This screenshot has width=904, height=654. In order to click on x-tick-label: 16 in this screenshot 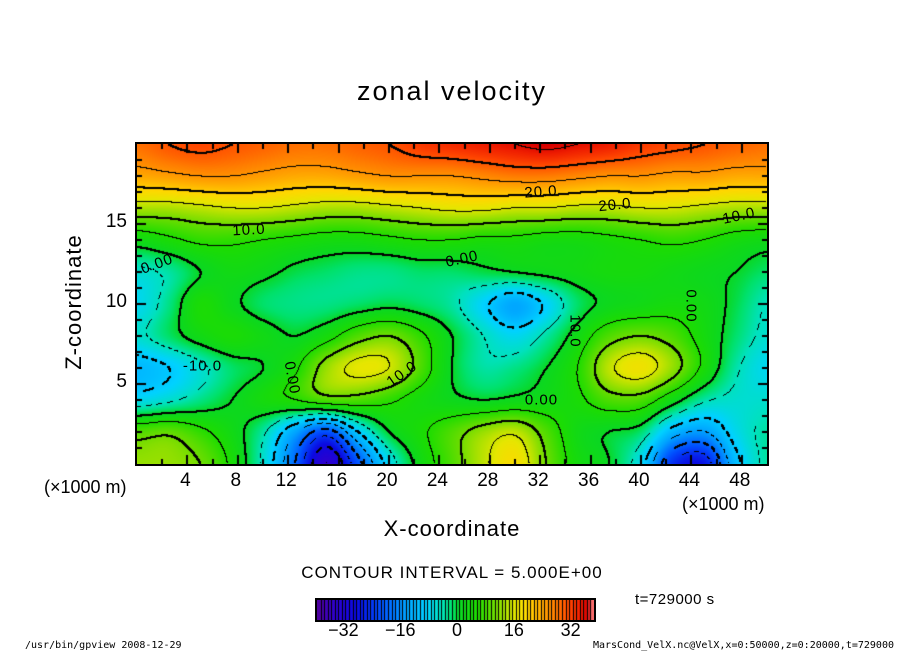, I will do `click(337, 480)`.